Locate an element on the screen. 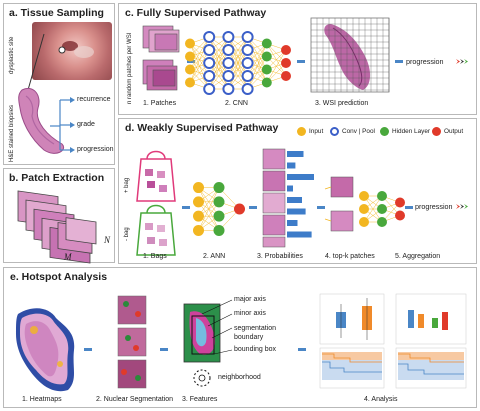  step-d-topk: 4. top-k patches is located at coordinates (350, 256).